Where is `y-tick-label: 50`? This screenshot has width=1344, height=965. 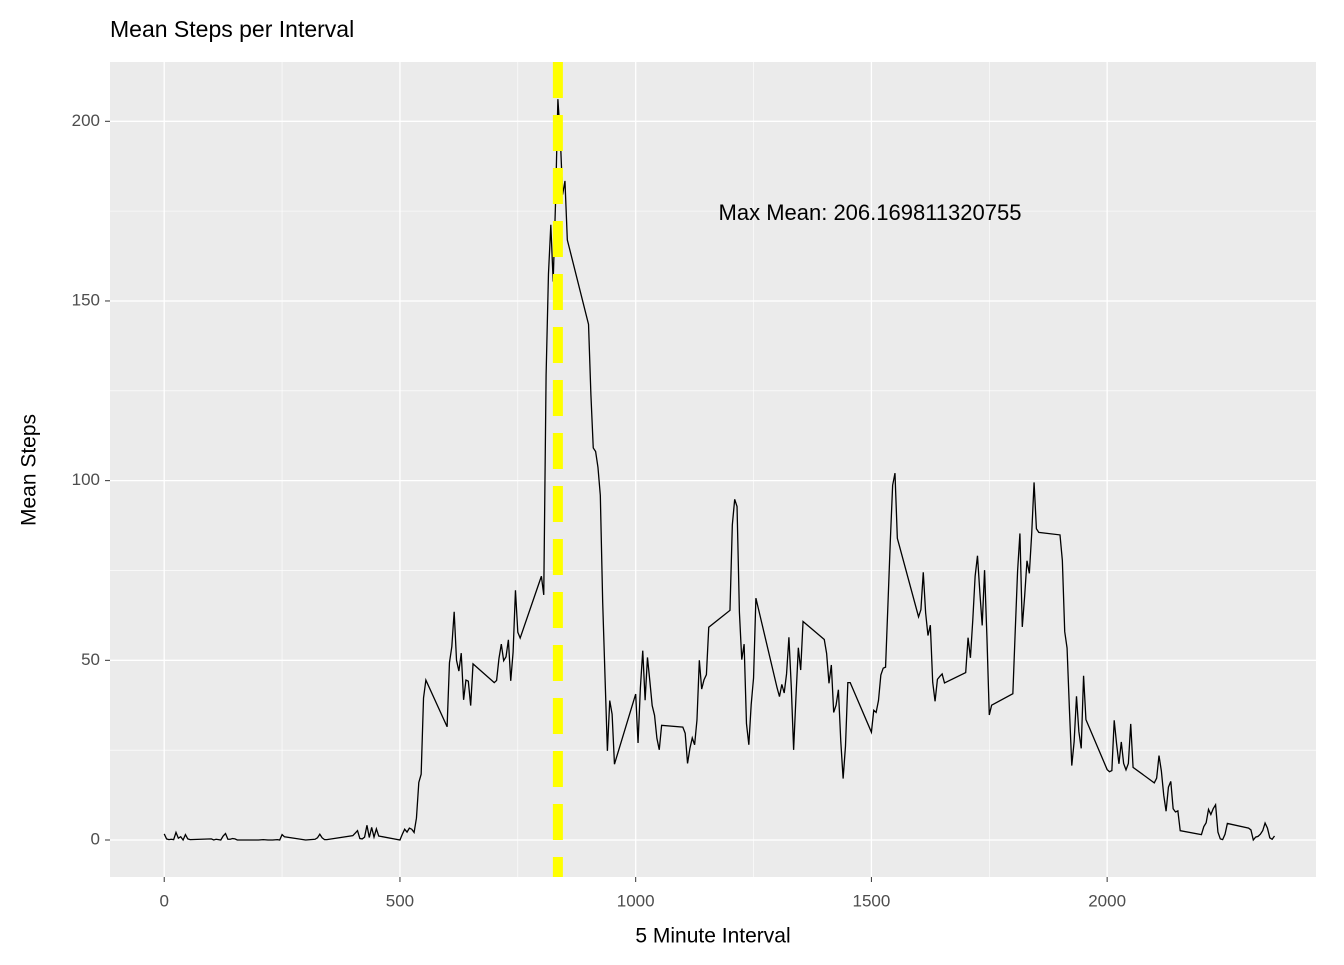 y-tick-label: 50 is located at coordinates (90, 659).